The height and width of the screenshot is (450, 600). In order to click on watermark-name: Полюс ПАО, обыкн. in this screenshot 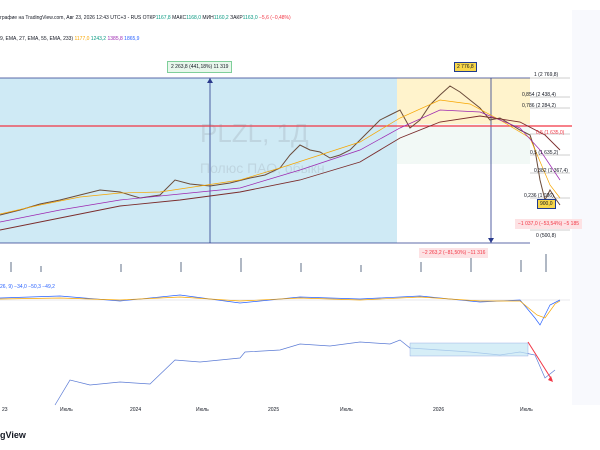, I will do `click(264, 168)`.